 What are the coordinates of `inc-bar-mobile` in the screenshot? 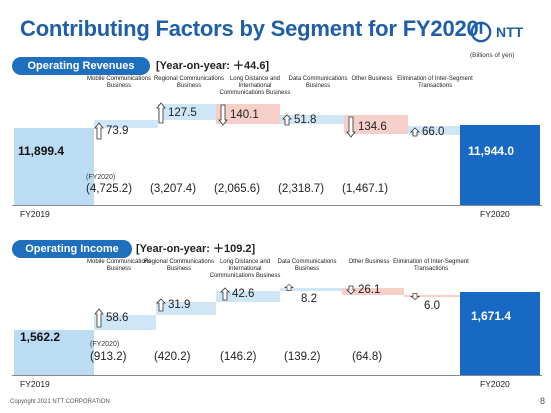 It's located at (125, 322).